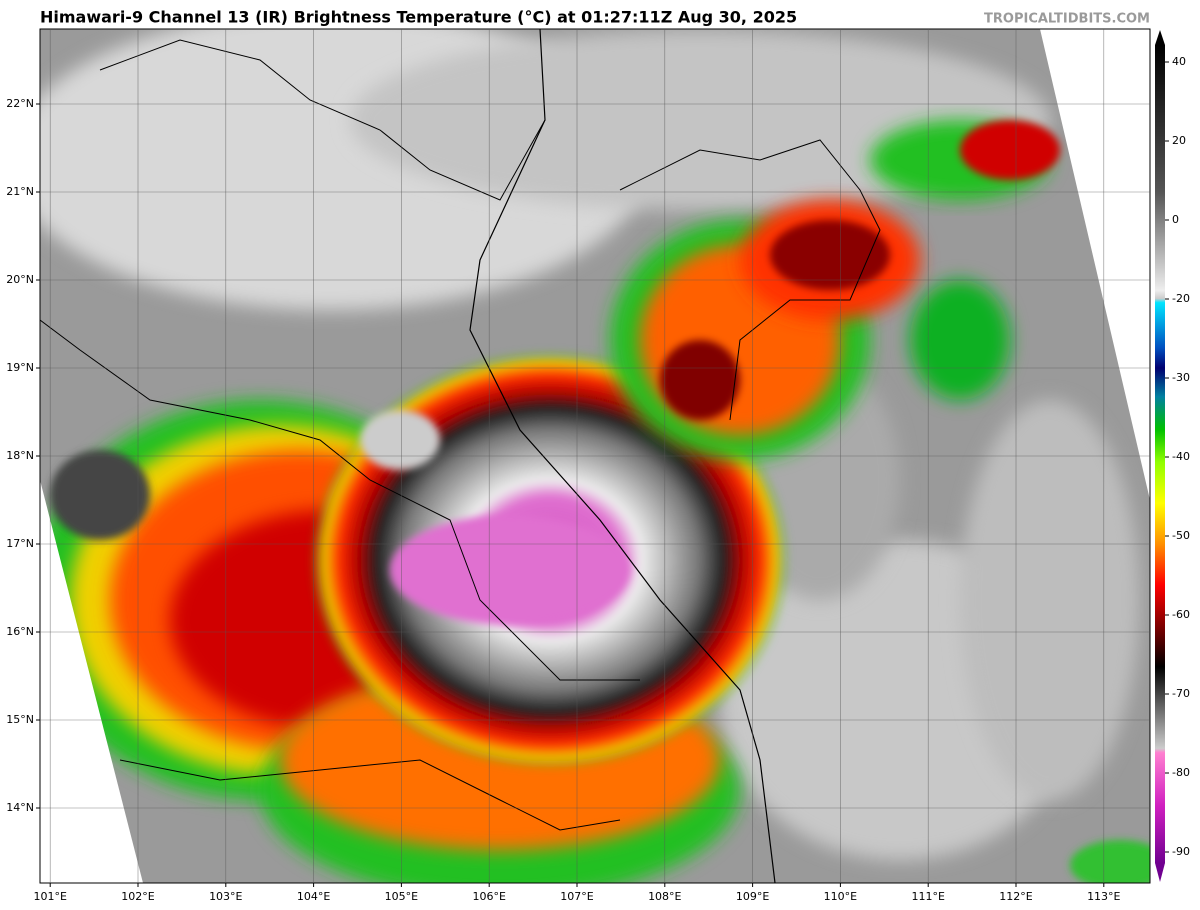  What do you see at coordinates (20, 719) in the screenshot?
I see `lat-tick-label: 15°N` at bounding box center [20, 719].